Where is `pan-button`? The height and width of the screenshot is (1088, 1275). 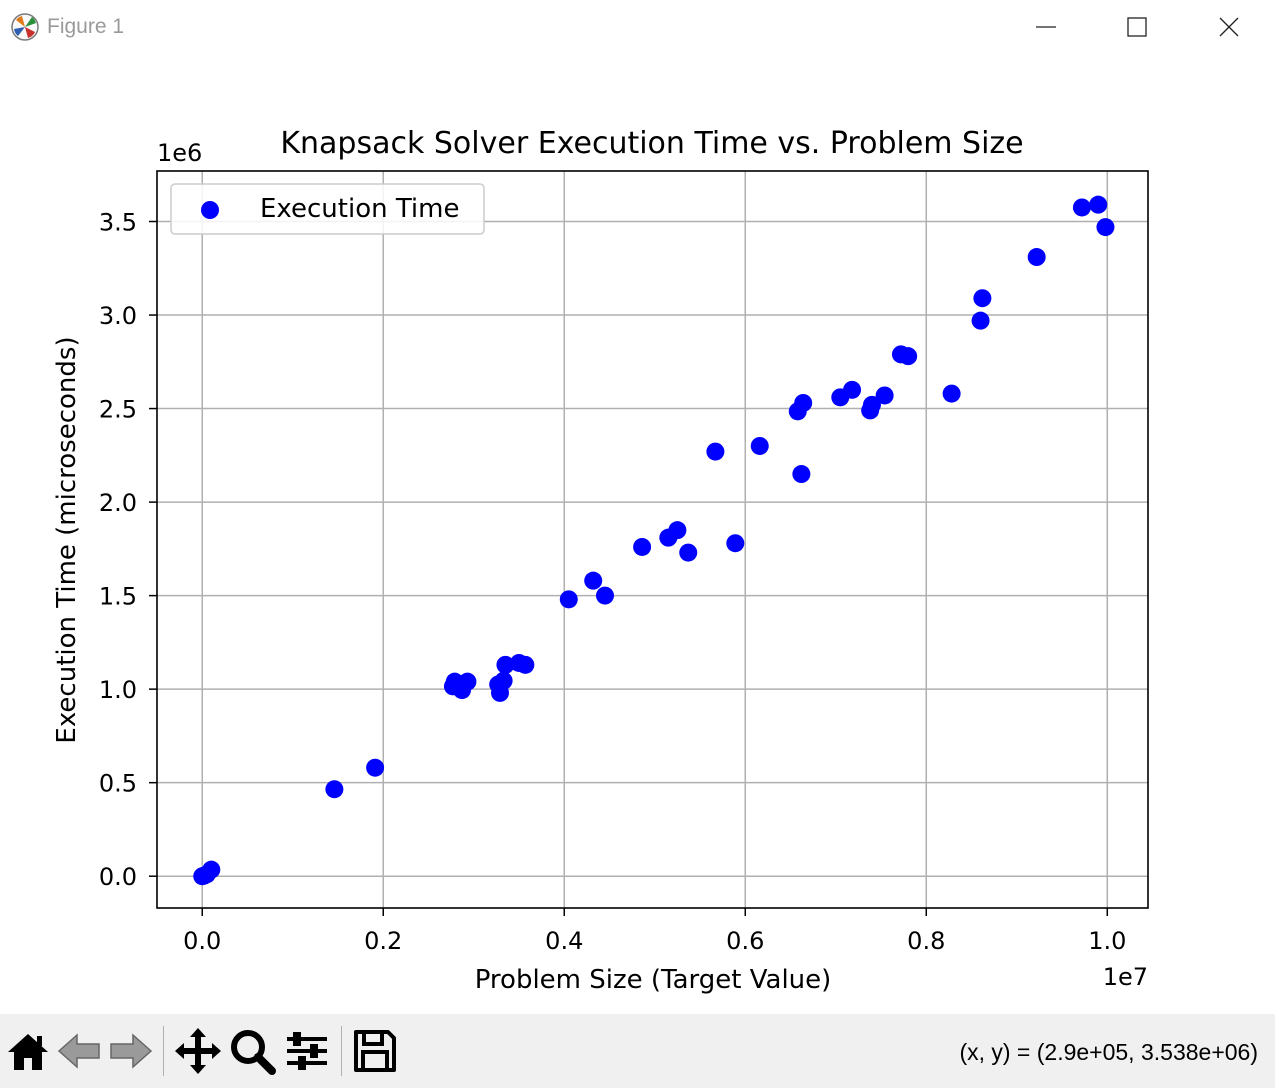 pan-button is located at coordinates (198, 1051).